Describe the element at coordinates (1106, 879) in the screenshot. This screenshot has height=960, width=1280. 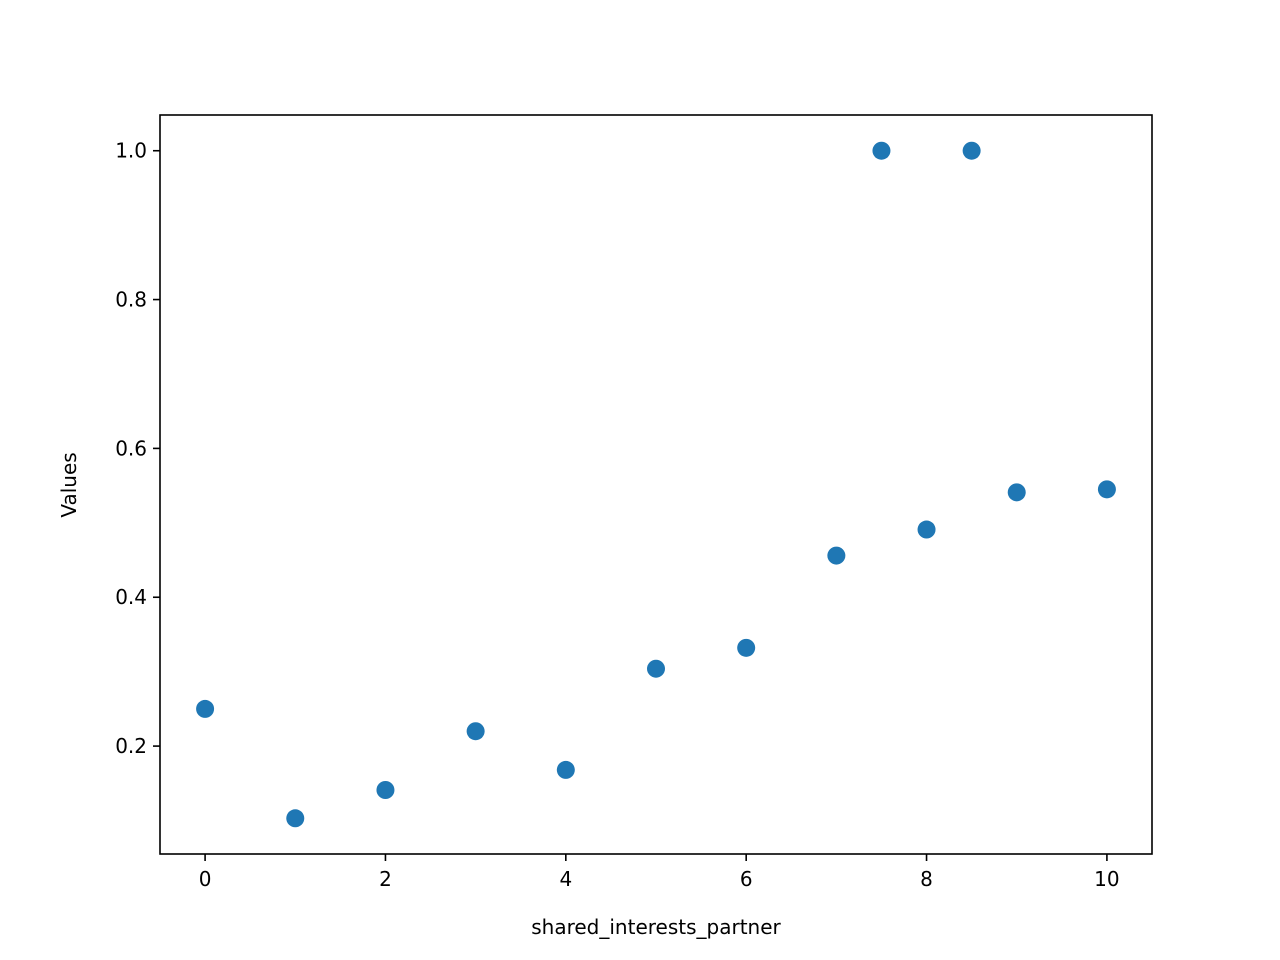
I see `x-tick-label: 10` at that location.